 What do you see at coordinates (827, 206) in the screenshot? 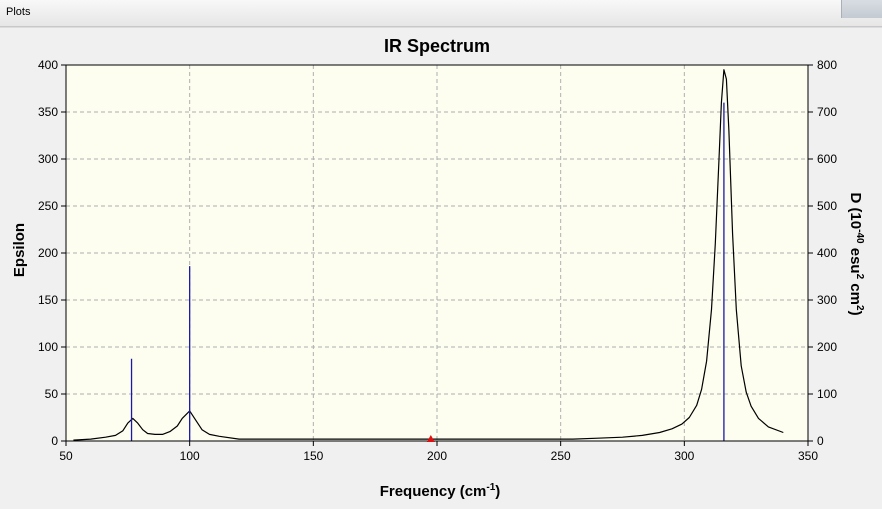
I see `y-right-tick-label: 500` at bounding box center [827, 206].